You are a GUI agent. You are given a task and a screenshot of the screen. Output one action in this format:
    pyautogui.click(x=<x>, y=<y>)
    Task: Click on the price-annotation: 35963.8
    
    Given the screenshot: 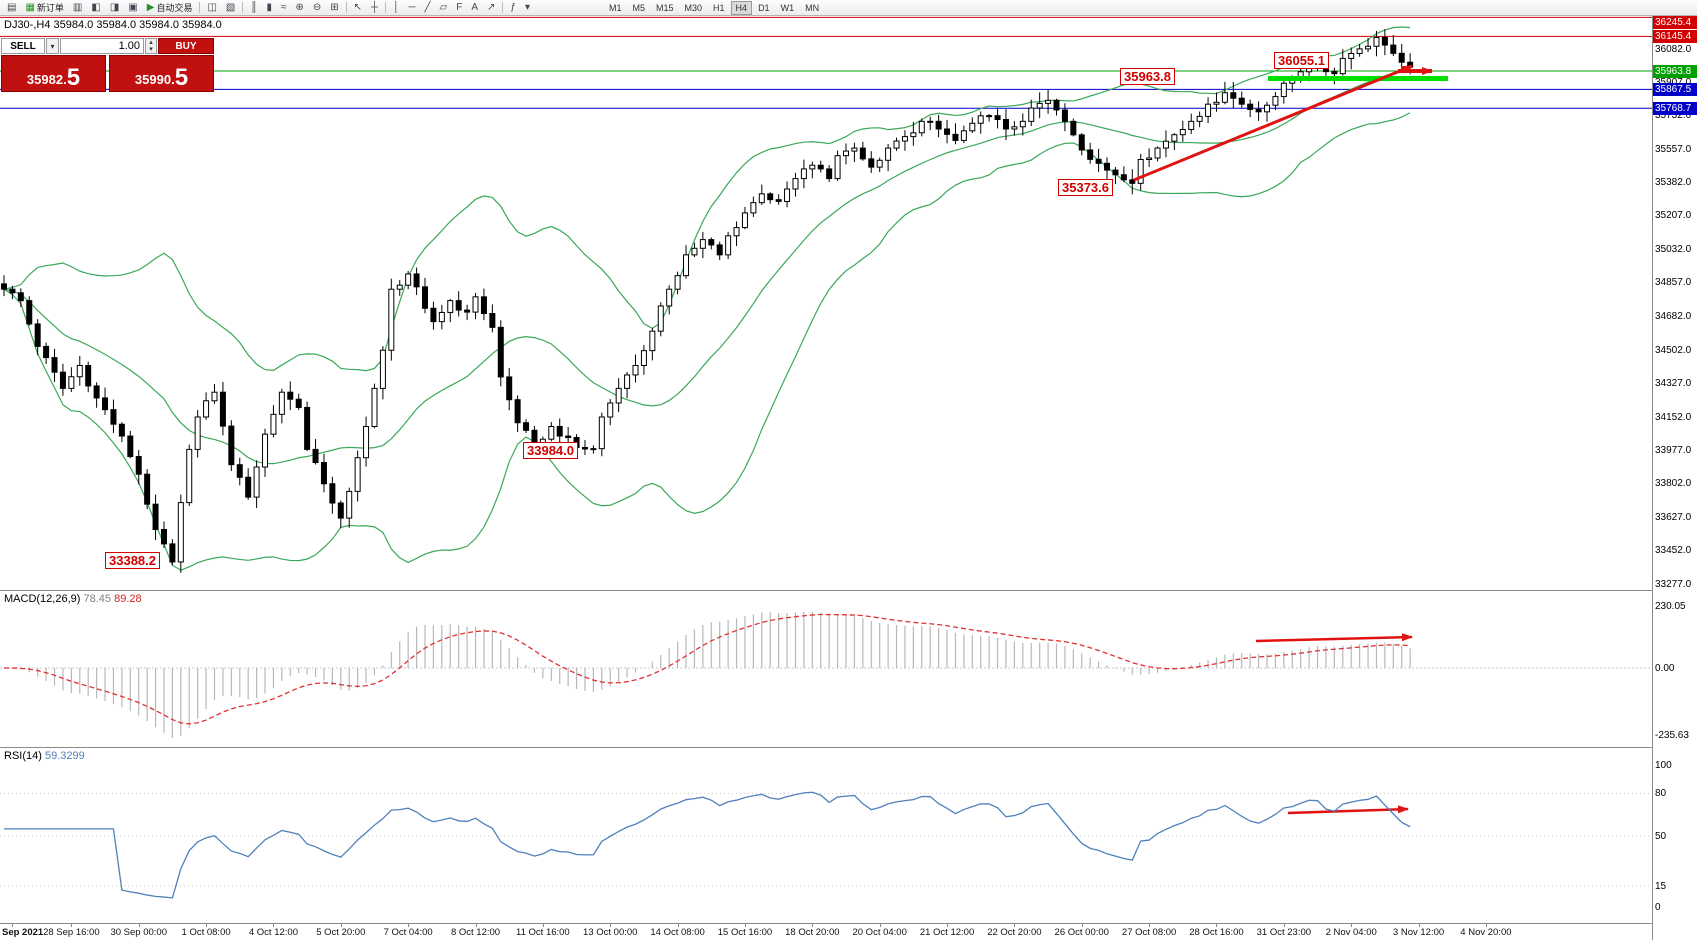 What is the action you would take?
    pyautogui.click(x=1147, y=76)
    